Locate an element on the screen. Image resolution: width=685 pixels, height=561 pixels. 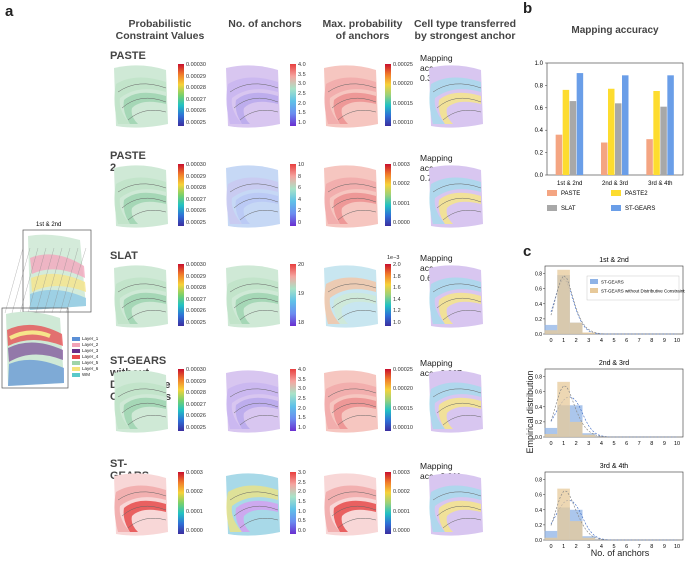
x-tick-label: 3rd & 4th is located at coordinates (660, 184).